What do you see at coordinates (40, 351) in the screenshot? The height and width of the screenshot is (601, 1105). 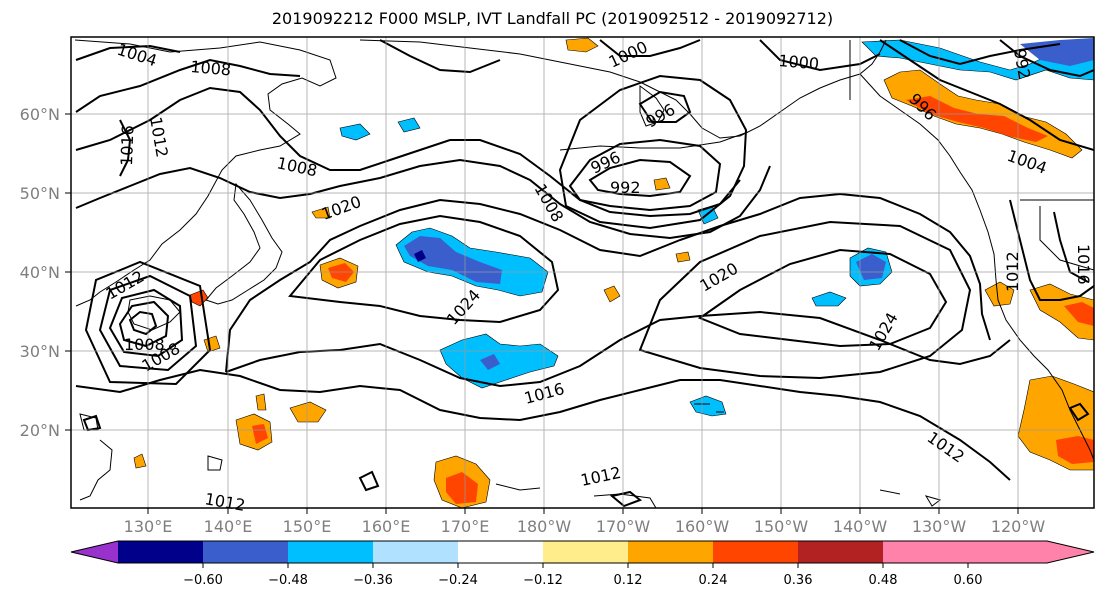 I see `lat-label: 30°N` at bounding box center [40, 351].